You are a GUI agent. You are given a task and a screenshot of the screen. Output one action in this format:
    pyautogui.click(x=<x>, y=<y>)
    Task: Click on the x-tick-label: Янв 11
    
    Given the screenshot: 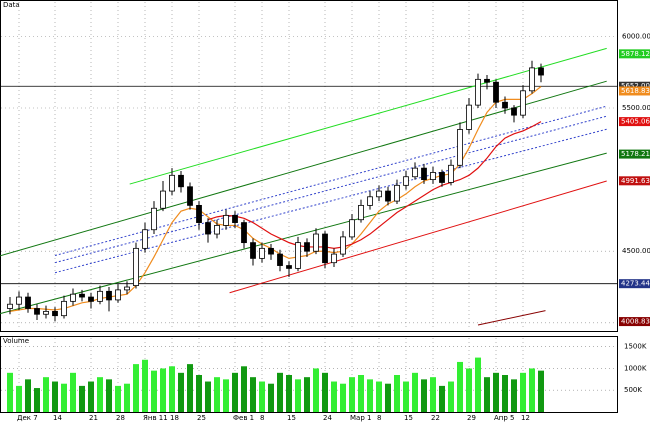 What is the action you would take?
    pyautogui.click(x=155, y=418)
    